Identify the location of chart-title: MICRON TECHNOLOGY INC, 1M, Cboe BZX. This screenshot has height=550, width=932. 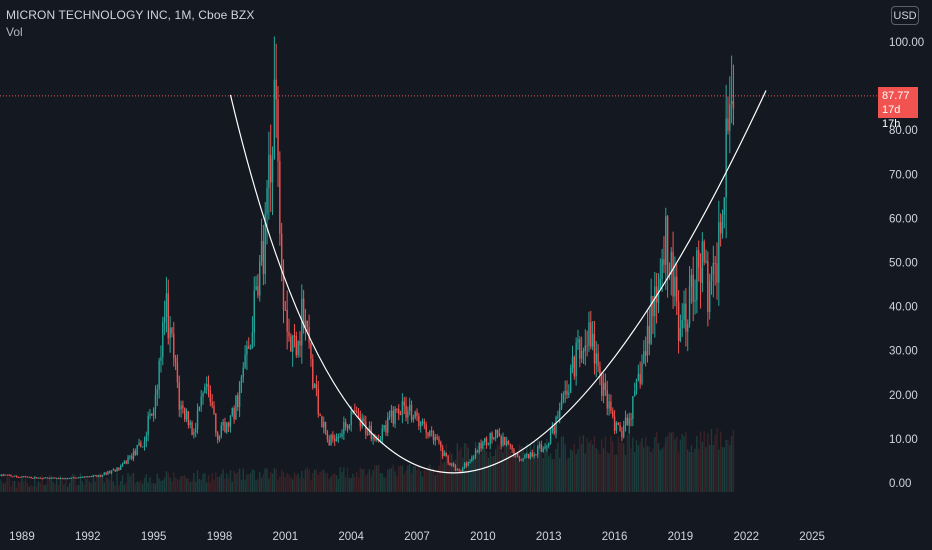
(130, 15).